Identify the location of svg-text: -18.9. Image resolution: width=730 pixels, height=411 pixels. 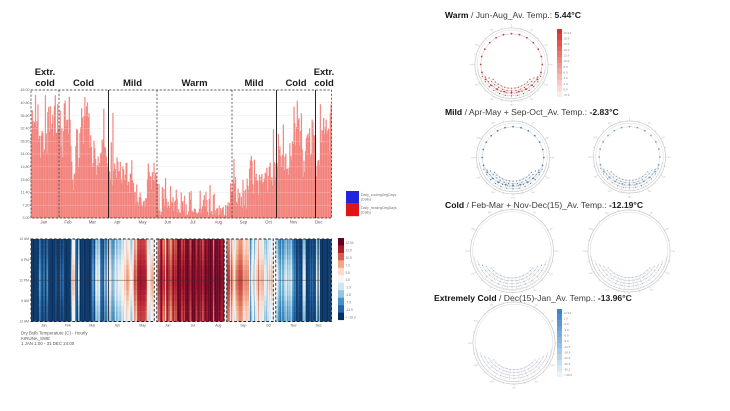
(567, 353).